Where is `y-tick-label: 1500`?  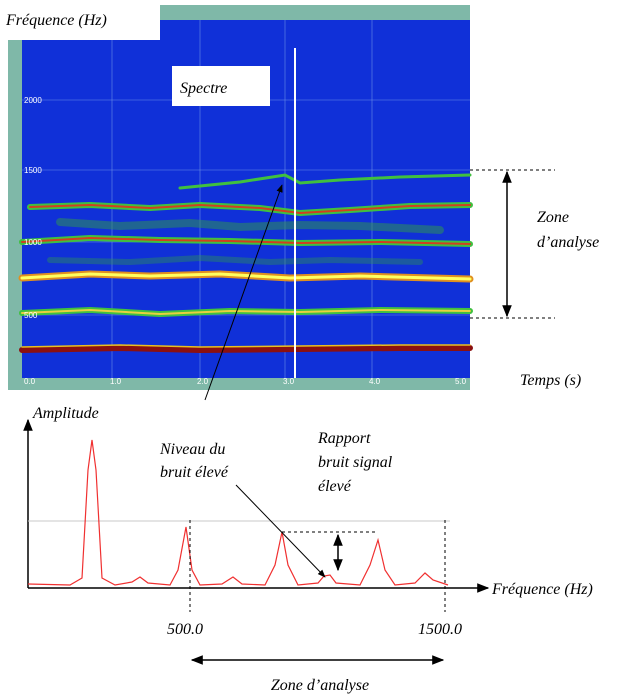
y-tick-label: 1500 is located at coordinates (33, 170).